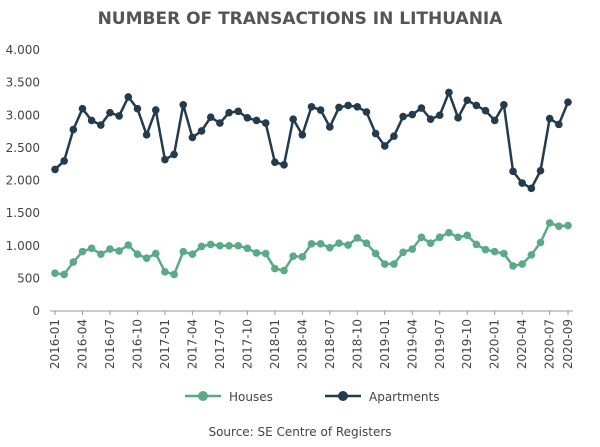  What do you see at coordinates (404, 397) in the screenshot?
I see `legend-label: Apartments` at bounding box center [404, 397].